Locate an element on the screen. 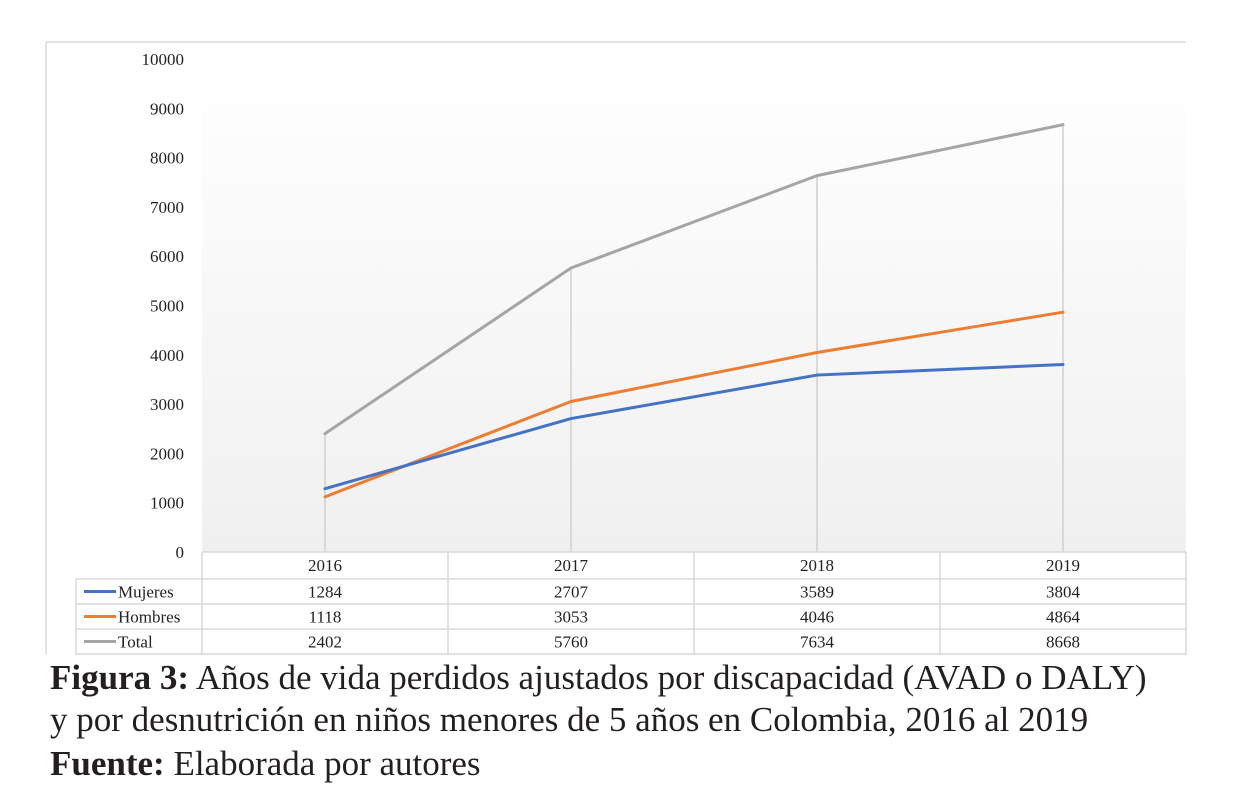  source-label: Fuente: is located at coordinates (107, 763).